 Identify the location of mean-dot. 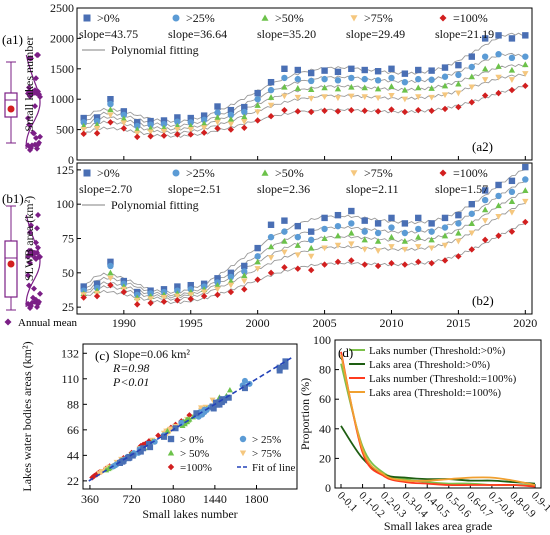
(11, 264).